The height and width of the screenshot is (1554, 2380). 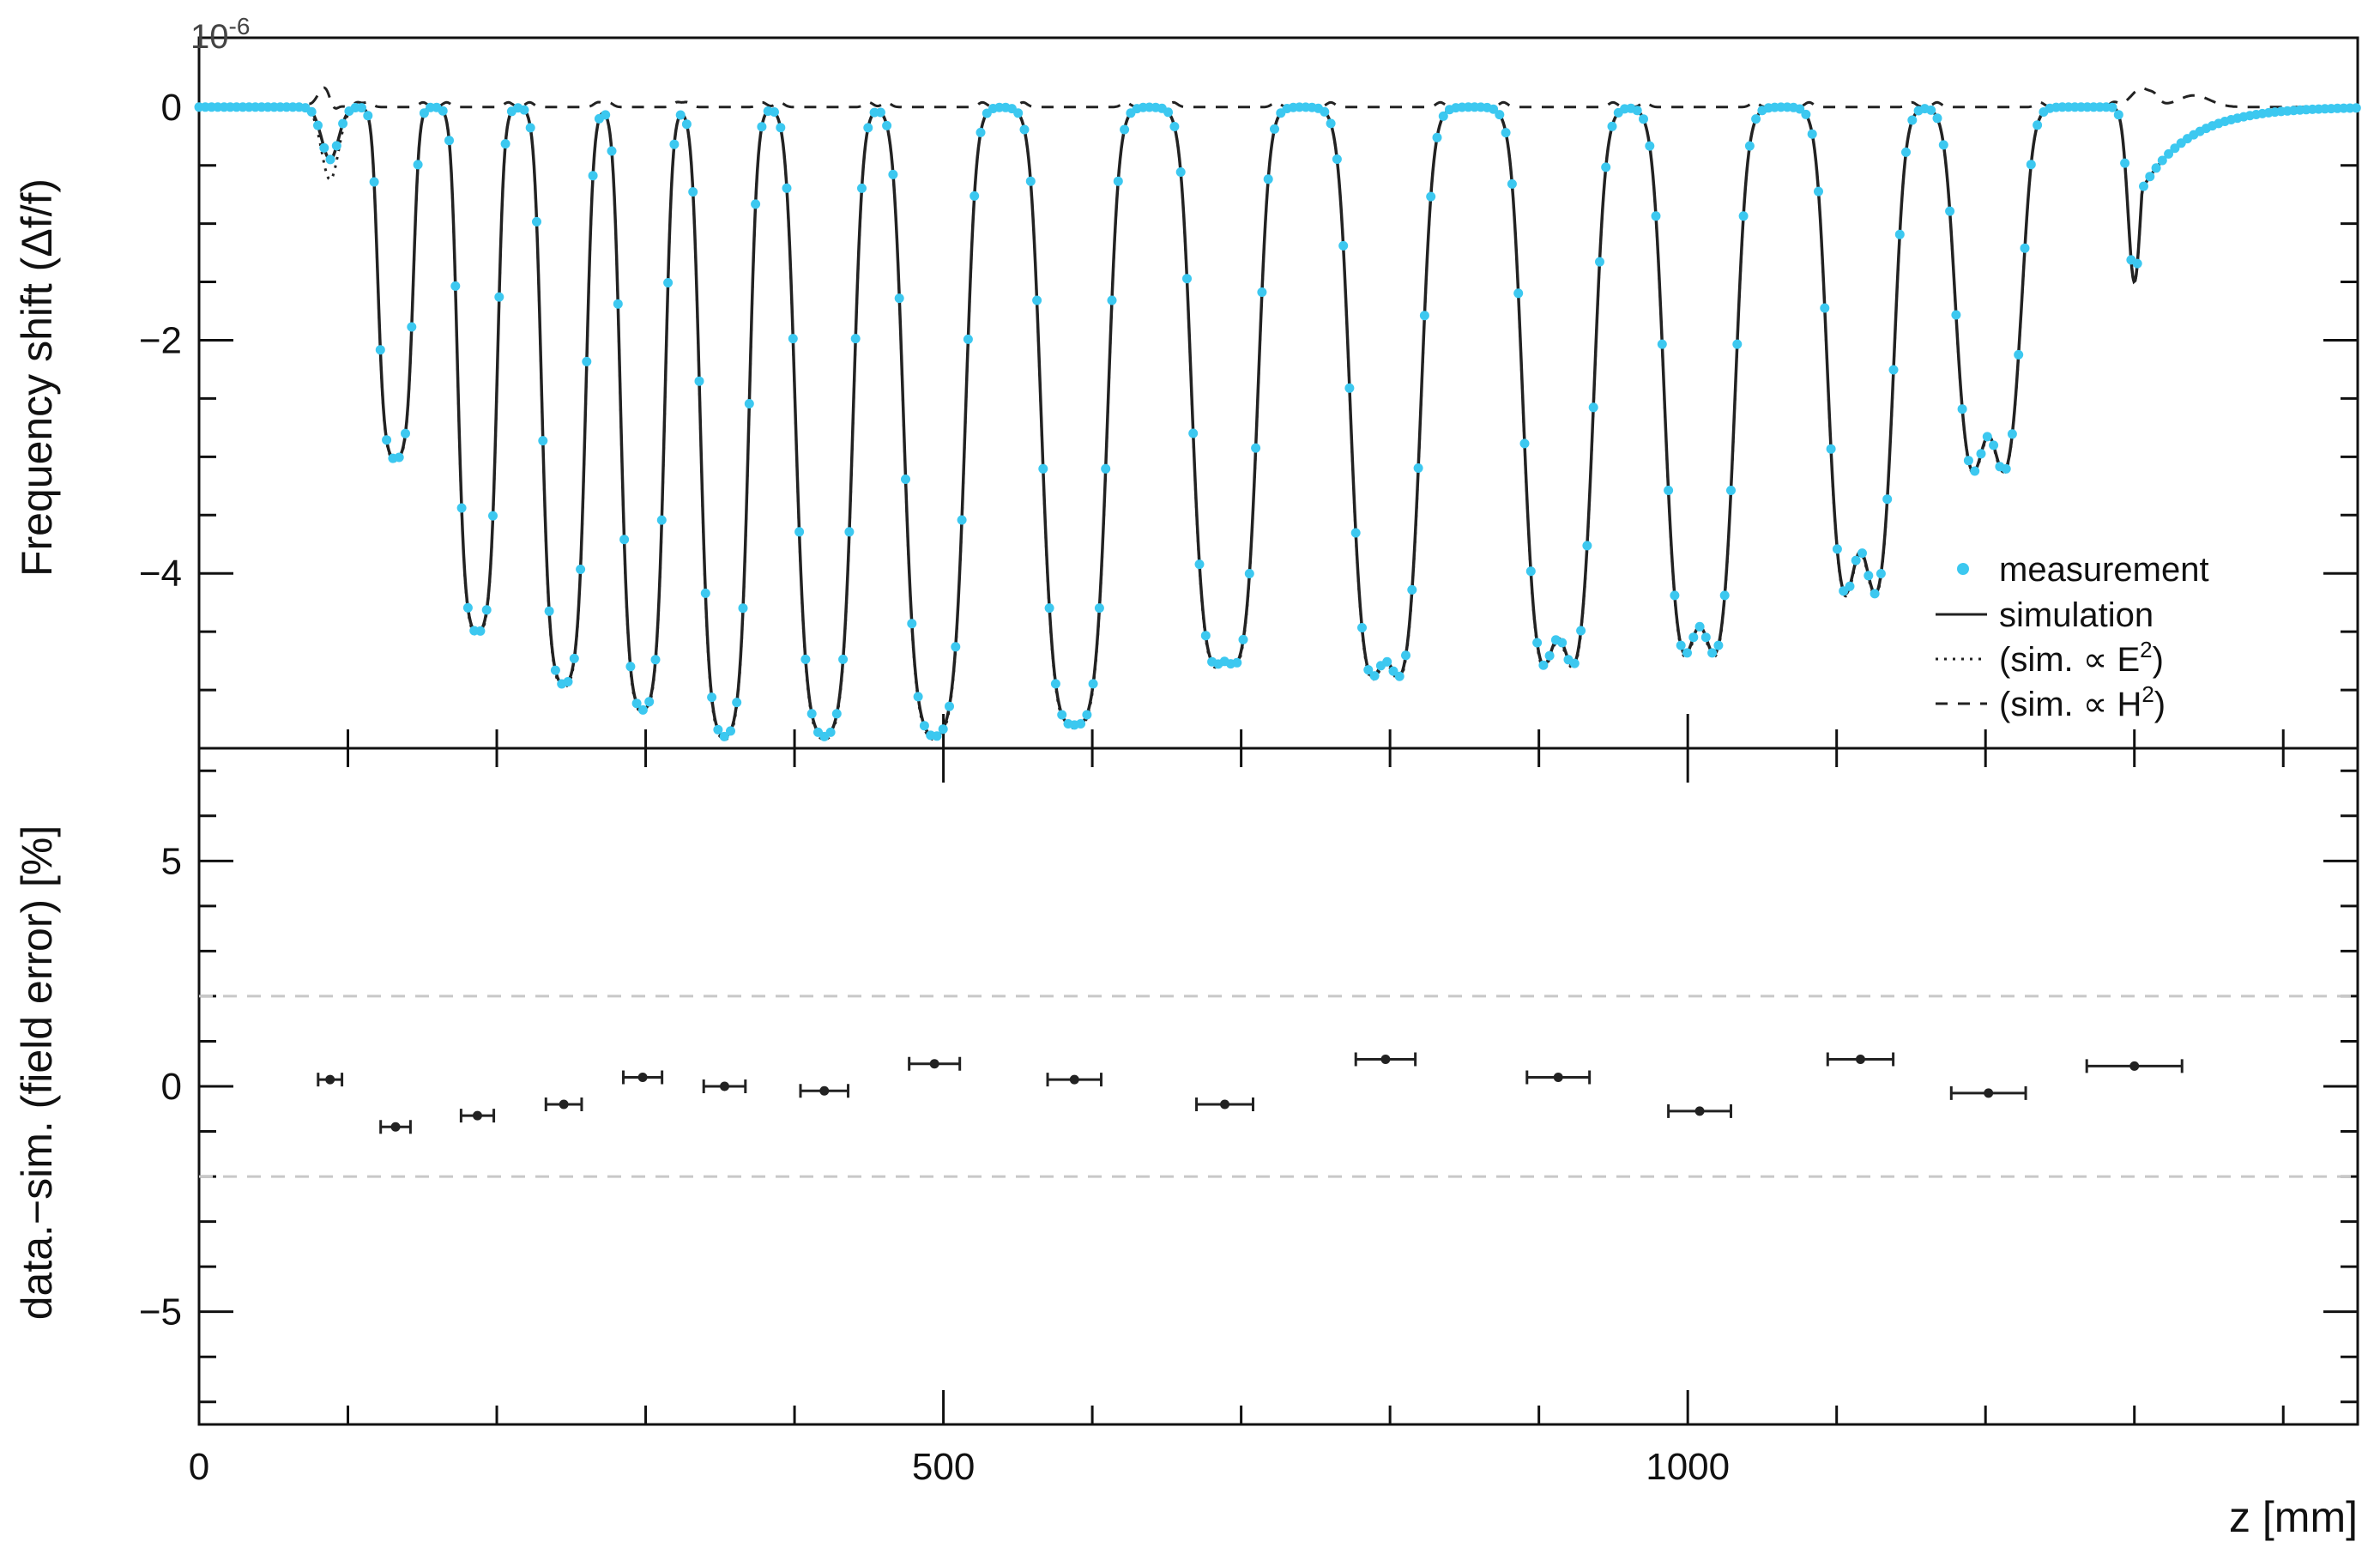 I want to click on top-y-tick-label: −4, so click(x=160, y=574).